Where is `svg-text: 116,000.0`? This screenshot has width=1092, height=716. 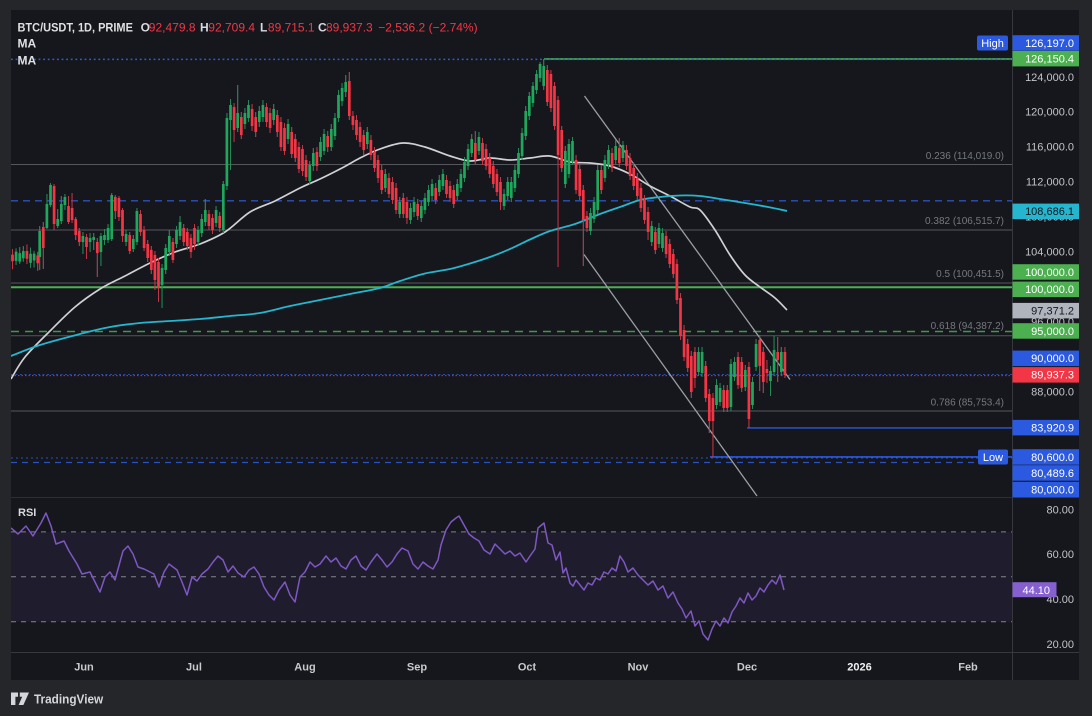
svg-text: 116,000.0 is located at coordinates (1050, 148).